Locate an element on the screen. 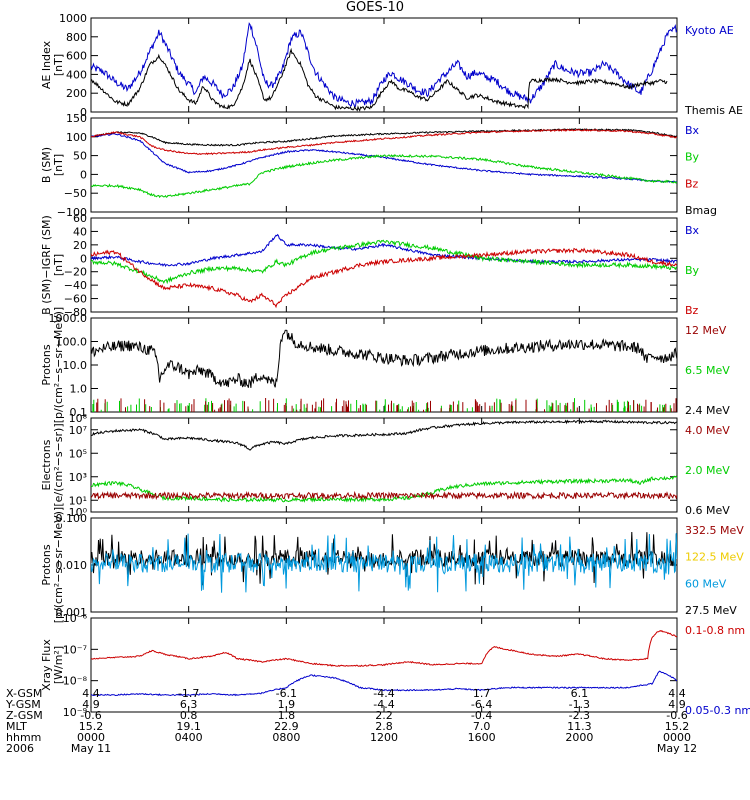 The image size is (750, 800). series-27-5-mev is located at coordinates (384, 558).